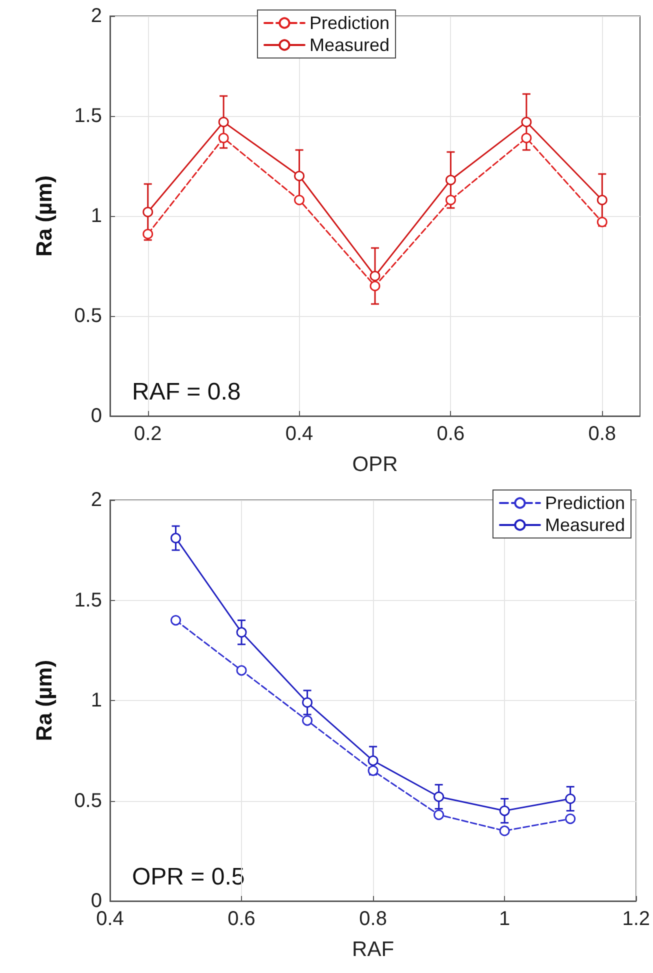 The image size is (653, 973). I want to click on x-axis-title: RAF, so click(373, 949).